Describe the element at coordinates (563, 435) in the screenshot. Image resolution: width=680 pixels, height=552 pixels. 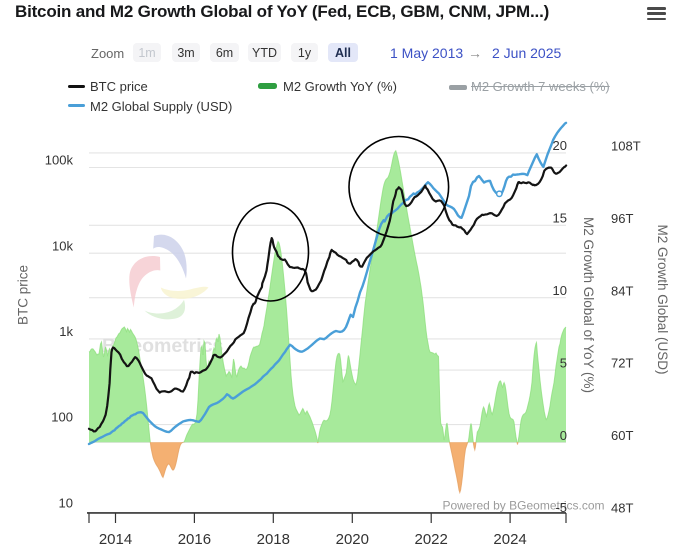
I see `svg-text: 0` at that location.